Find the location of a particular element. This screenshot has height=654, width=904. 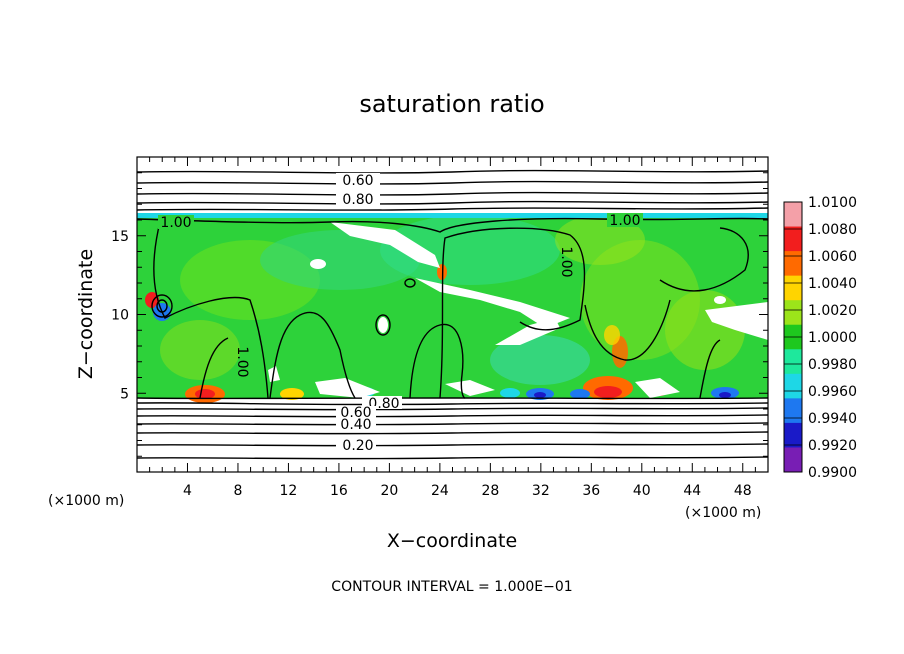

colorbar-label: 1.0000 is located at coordinates (832, 338).